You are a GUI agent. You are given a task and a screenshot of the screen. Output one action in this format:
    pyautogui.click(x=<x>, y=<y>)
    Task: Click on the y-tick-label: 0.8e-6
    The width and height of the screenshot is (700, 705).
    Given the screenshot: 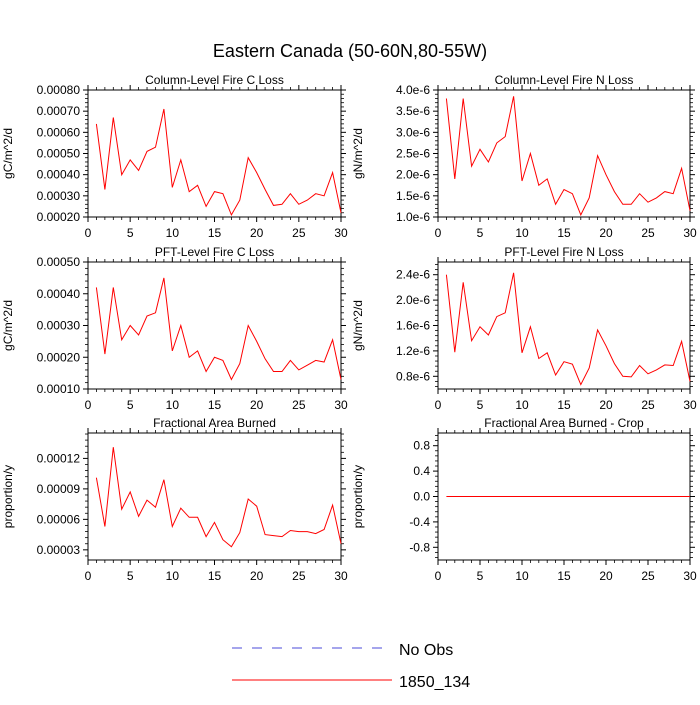 What is the action you would take?
    pyautogui.click(x=413, y=376)
    